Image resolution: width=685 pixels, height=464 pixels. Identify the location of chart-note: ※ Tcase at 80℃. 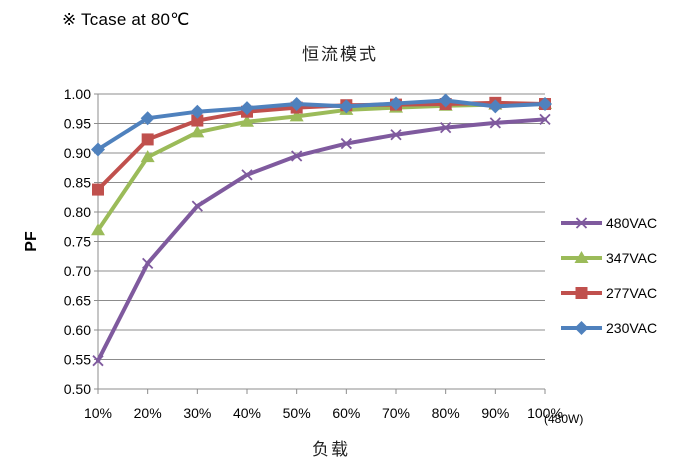
(126, 19).